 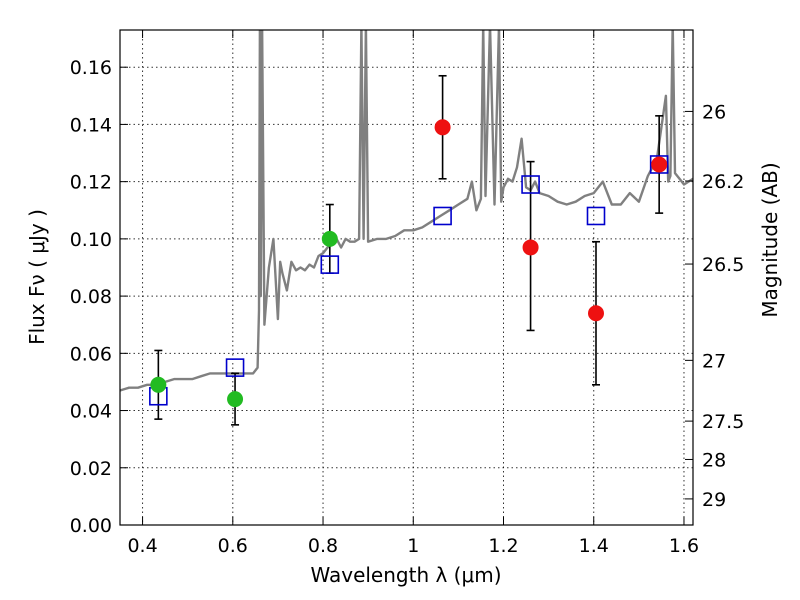 What do you see at coordinates (91, 469) in the screenshot?
I see `y-tick-label: 0.02` at bounding box center [91, 469].